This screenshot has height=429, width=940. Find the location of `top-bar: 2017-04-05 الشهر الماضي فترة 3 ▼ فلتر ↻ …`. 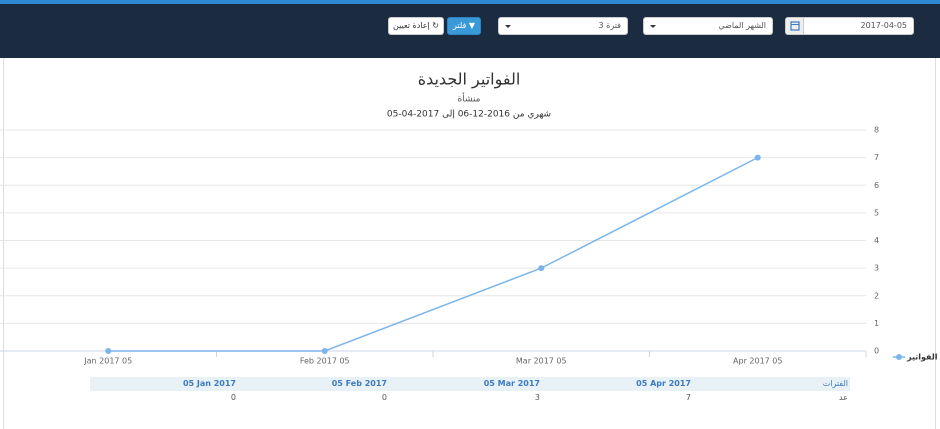

top-bar: 2017-04-05 الشهر الماضي فترة 3 ▼ فلتر ↻ … is located at coordinates (470, 29).